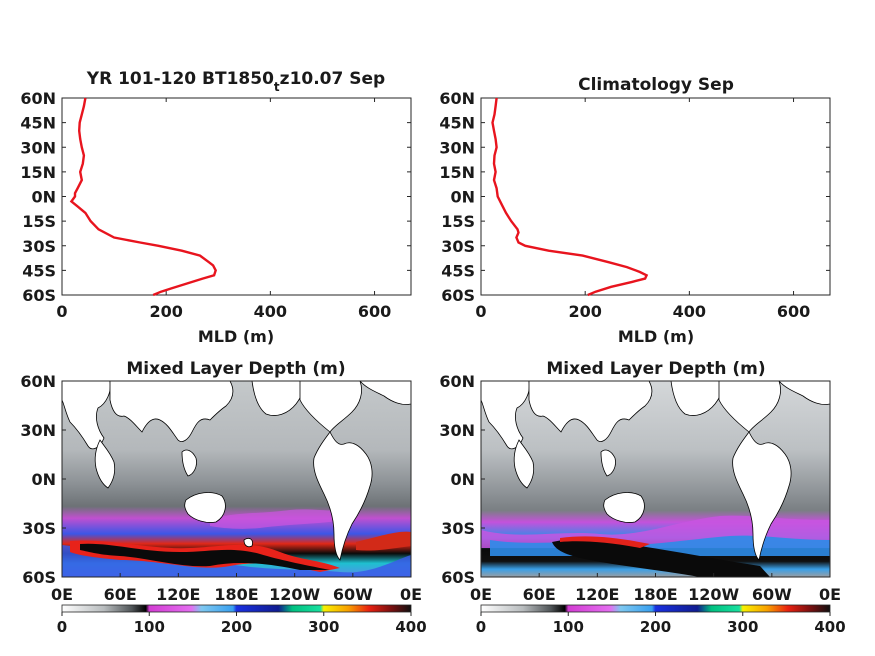 The image size is (875, 656). I want to click on profile-axes-model, so click(236, 196).